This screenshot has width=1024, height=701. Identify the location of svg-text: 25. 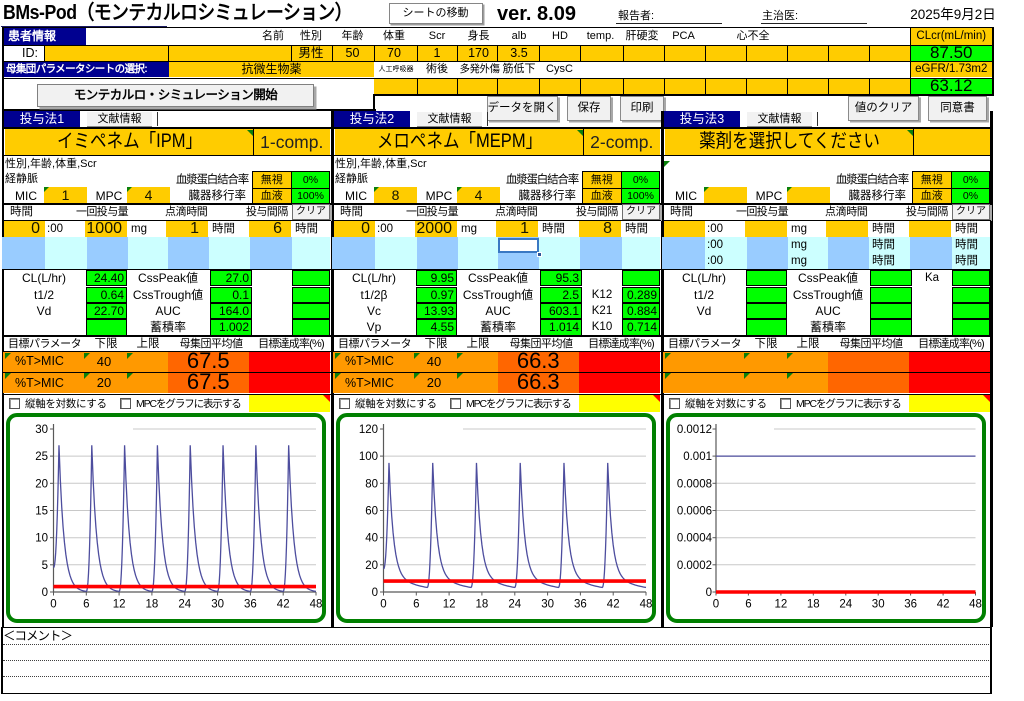
(41, 457).